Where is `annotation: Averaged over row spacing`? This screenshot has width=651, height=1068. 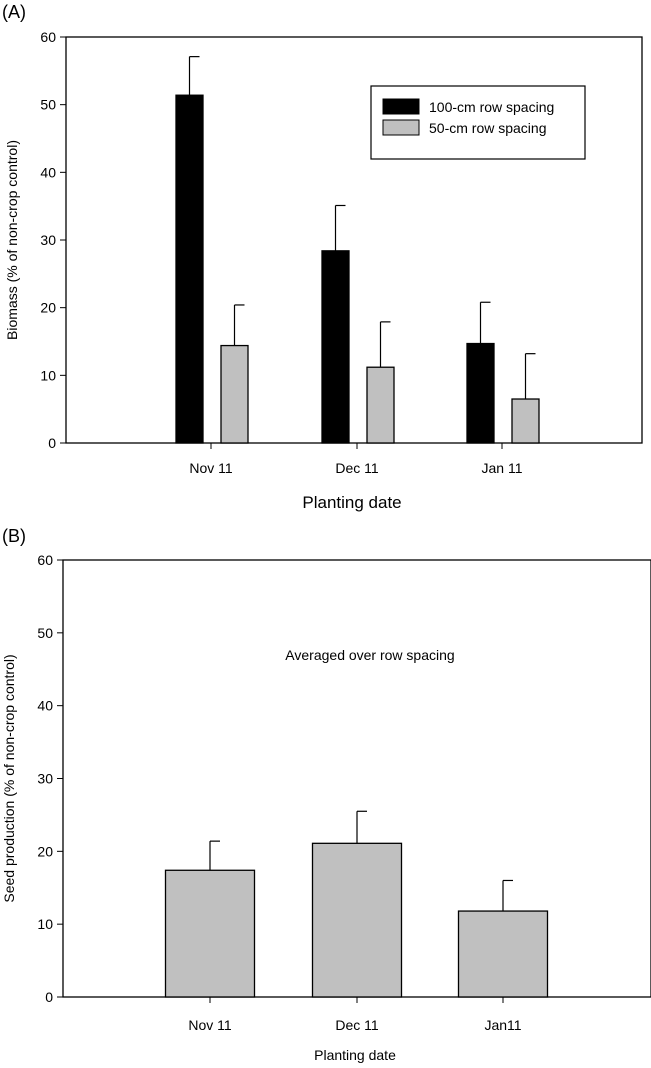
annotation: Averaged over row spacing is located at coordinates (369, 655).